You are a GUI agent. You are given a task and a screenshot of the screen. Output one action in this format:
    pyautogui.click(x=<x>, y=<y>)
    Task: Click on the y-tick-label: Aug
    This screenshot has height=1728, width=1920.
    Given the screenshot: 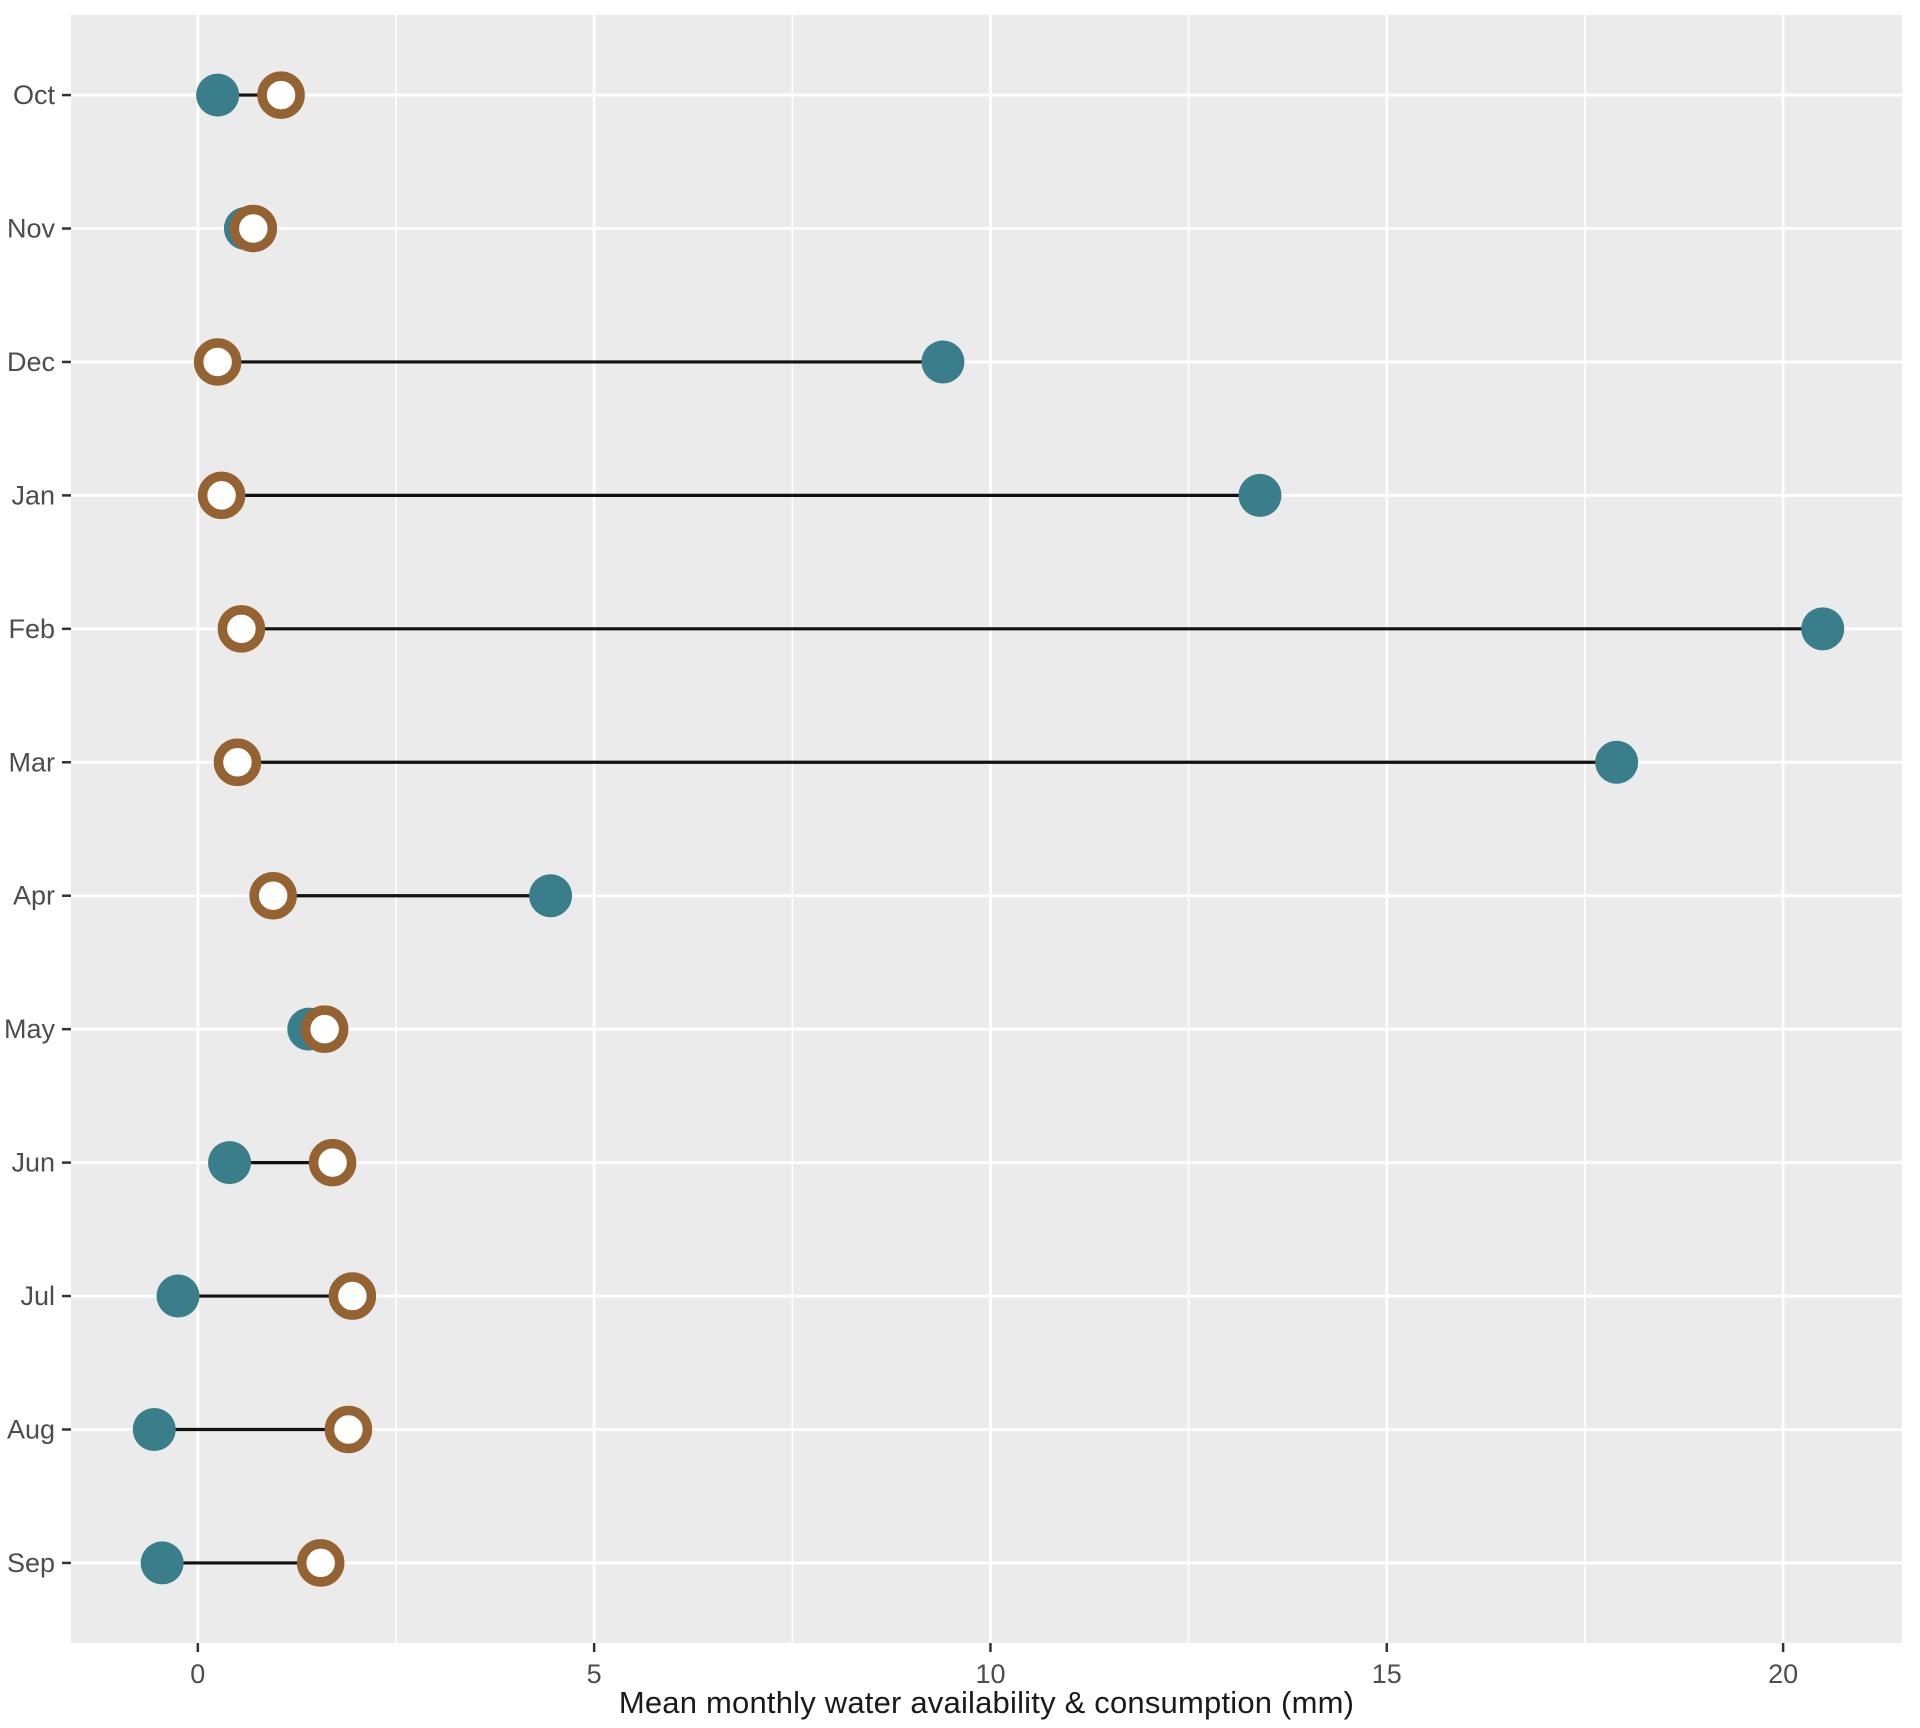 What is the action you would take?
    pyautogui.click(x=31, y=1429)
    